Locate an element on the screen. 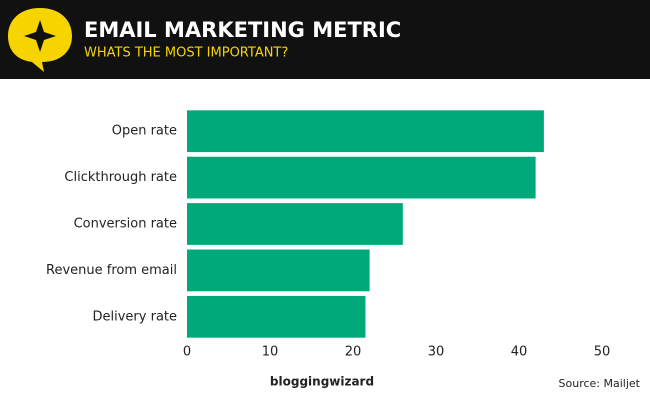 This screenshot has height=400, width=650. chart-subtitle: WHATS THE MOST IMPORTANT? is located at coordinates (186, 53).